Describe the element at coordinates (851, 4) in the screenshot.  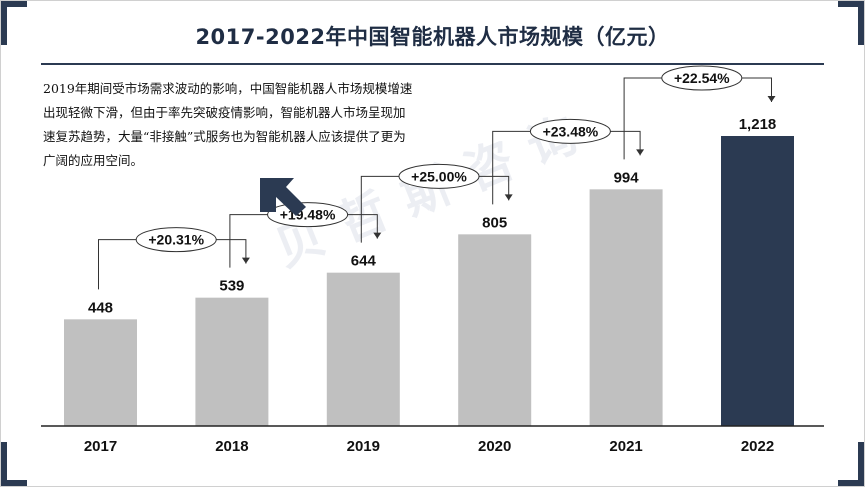
I see `corner-accent-top-right-h` at that location.